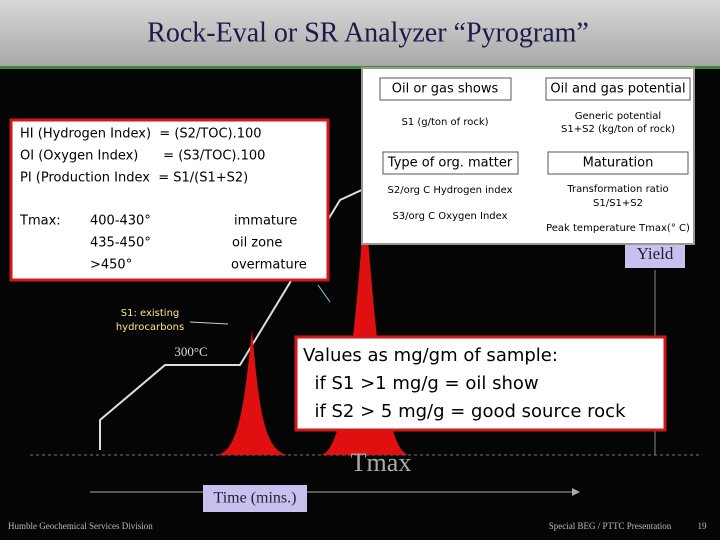 The height and width of the screenshot is (540, 720). I want to click on tmax-stage: immature, so click(265, 221).